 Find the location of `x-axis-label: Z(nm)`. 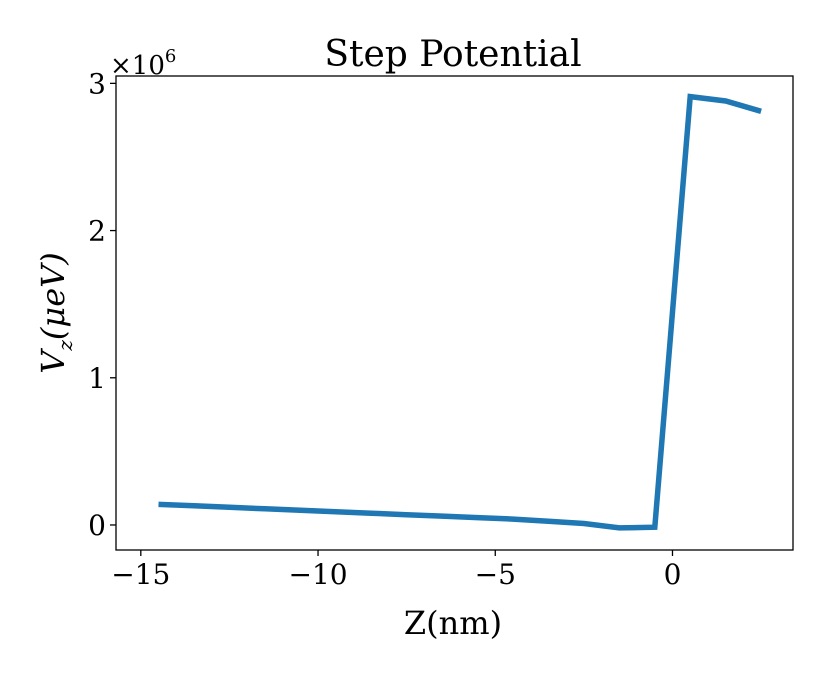

x-axis-label: Z(nm) is located at coordinates (453, 623).